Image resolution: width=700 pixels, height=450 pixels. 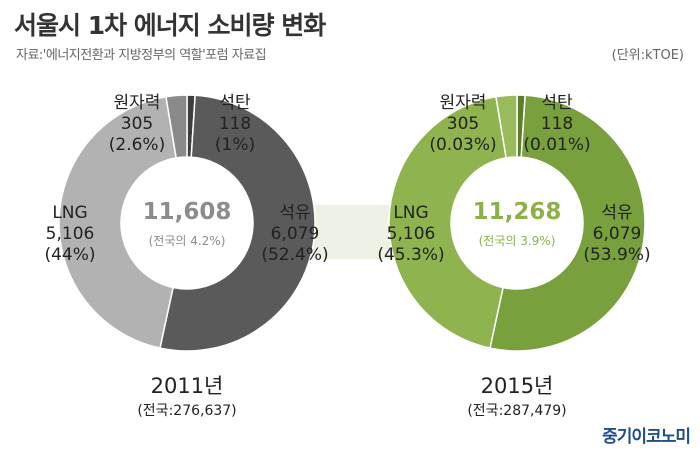 I want to click on slice-label-nuclear-2011: 원자력 305 (2.6%), so click(x=137, y=124).